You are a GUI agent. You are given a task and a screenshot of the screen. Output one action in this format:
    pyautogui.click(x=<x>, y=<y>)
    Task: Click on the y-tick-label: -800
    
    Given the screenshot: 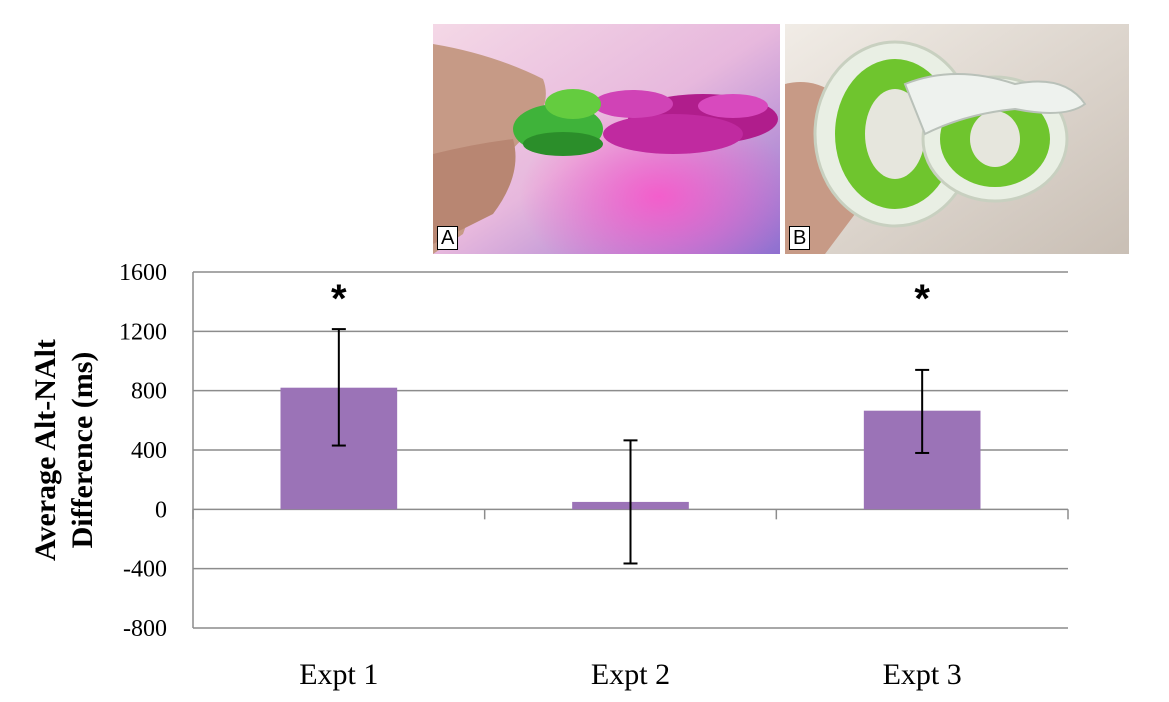 What is the action you would take?
    pyautogui.click(x=145, y=629)
    